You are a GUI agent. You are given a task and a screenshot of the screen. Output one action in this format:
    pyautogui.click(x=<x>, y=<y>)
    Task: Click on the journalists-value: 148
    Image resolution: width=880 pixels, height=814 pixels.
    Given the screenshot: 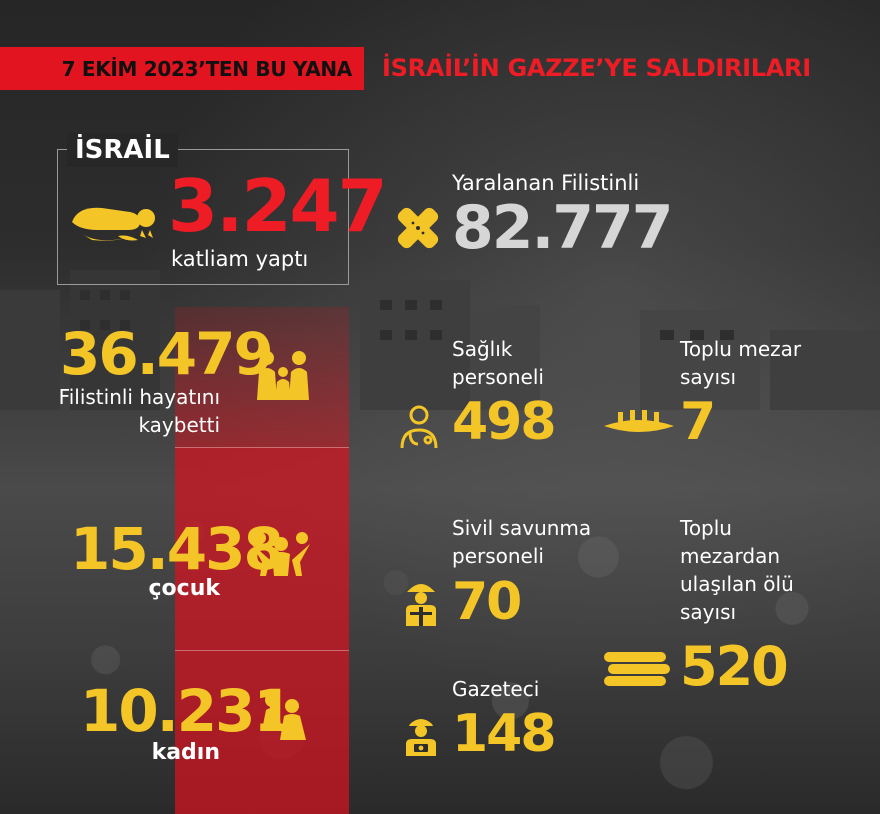 What is the action you would take?
    pyautogui.click(x=504, y=734)
    